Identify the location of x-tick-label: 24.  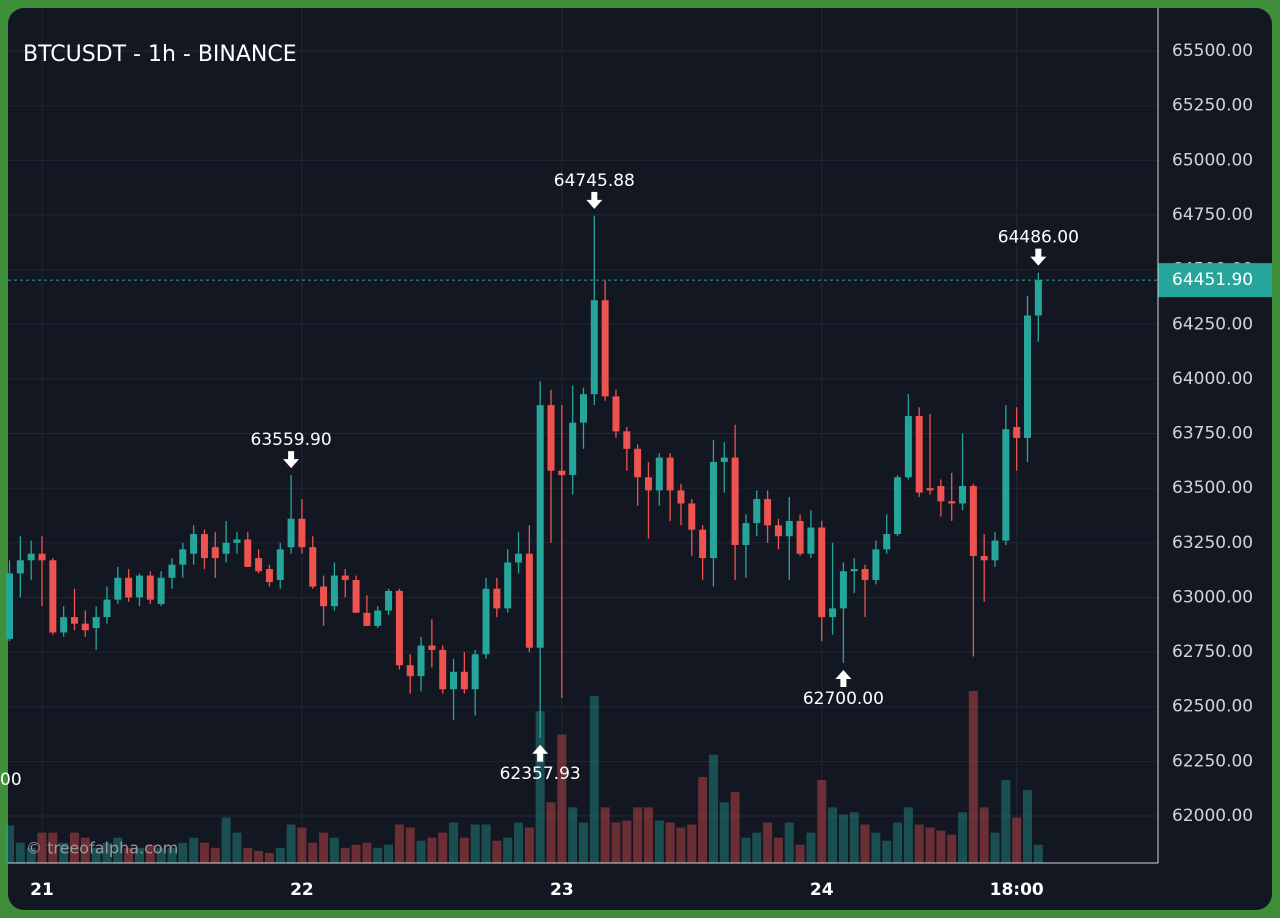
(822, 890).